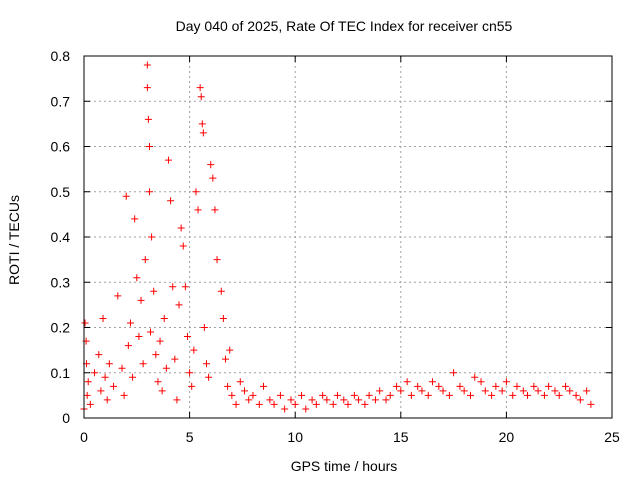  I want to click on x-tick-label: 10, so click(295, 437).